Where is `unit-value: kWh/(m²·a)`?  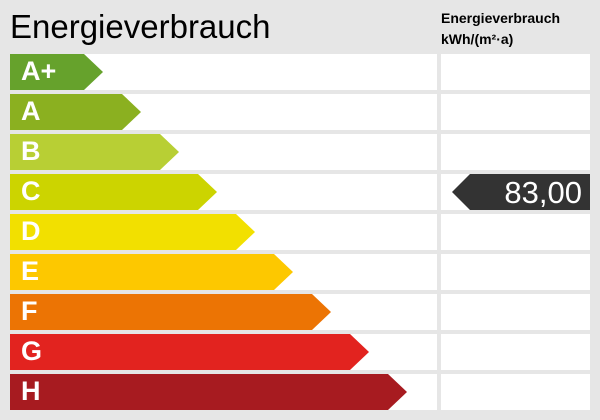 unit-value: kWh/(m²·a) is located at coordinates (477, 39).